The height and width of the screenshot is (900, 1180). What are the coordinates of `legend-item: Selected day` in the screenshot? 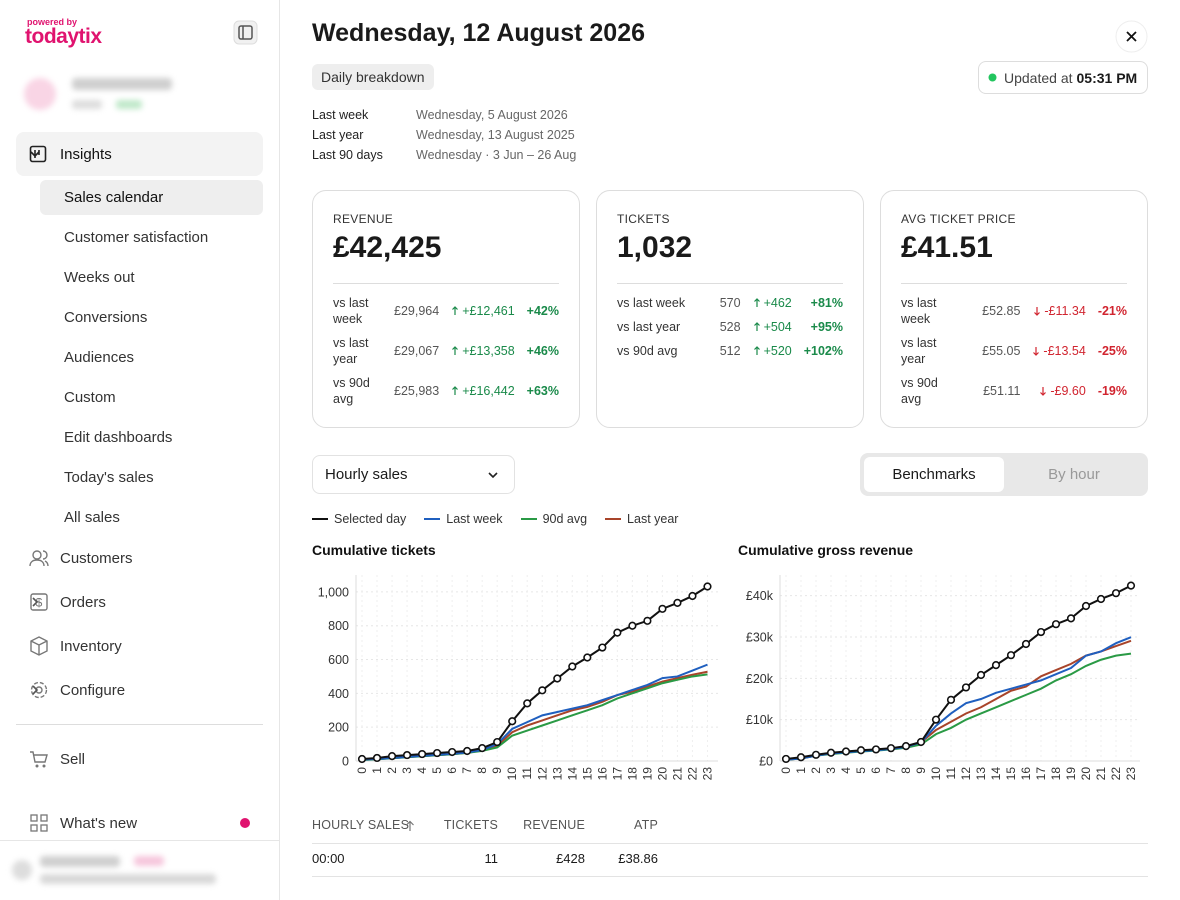 It's located at (359, 519).